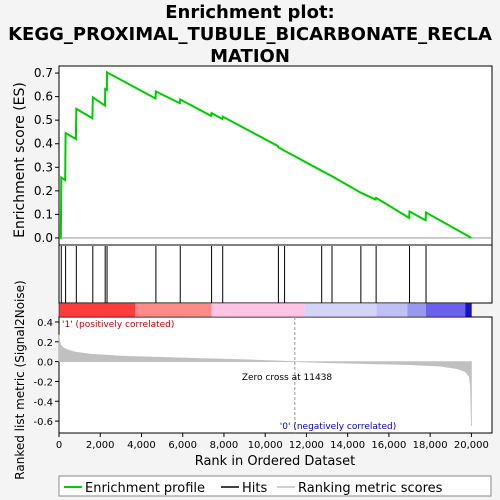 This screenshot has height=500, width=500. I want to click on es-ytick-label: 0.2, so click(43, 191).